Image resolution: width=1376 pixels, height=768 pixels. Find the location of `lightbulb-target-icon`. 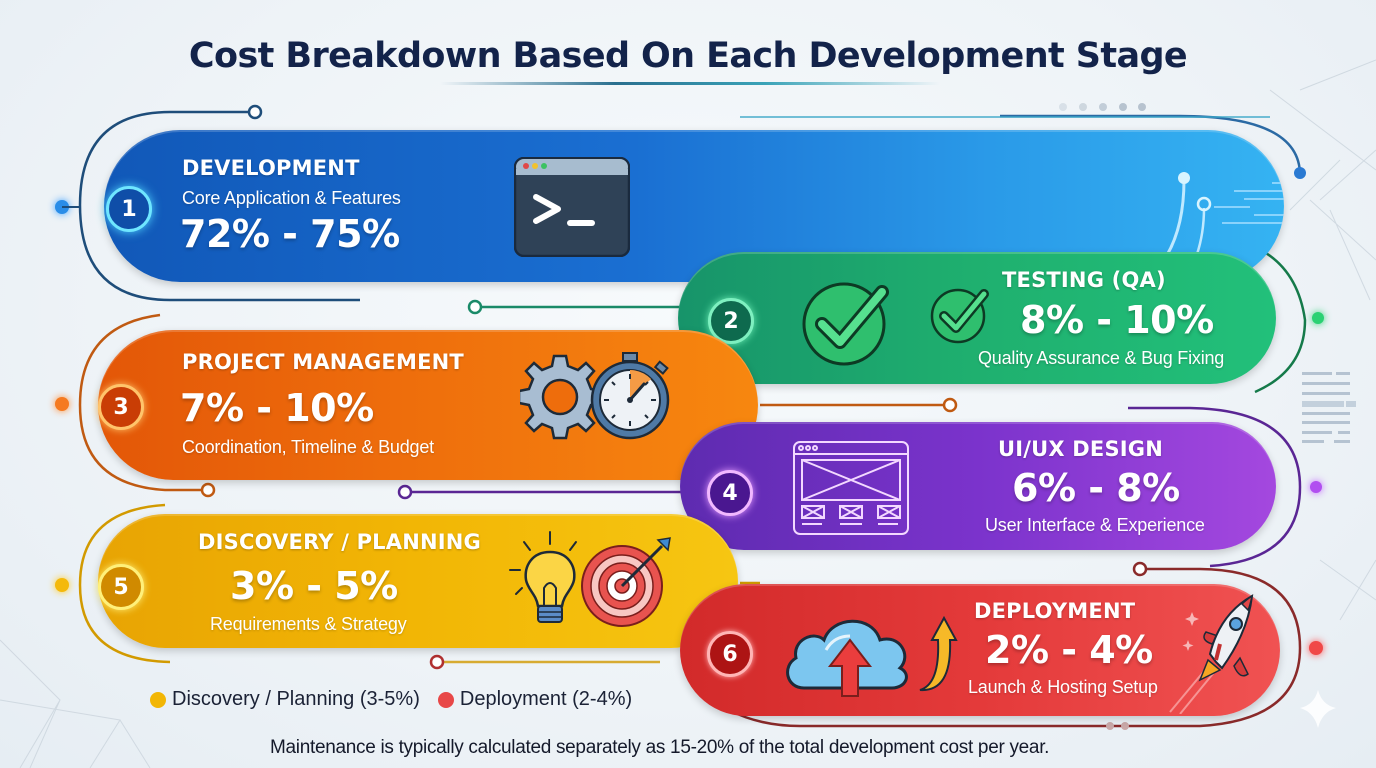

lightbulb-target-icon is located at coordinates (590, 579).